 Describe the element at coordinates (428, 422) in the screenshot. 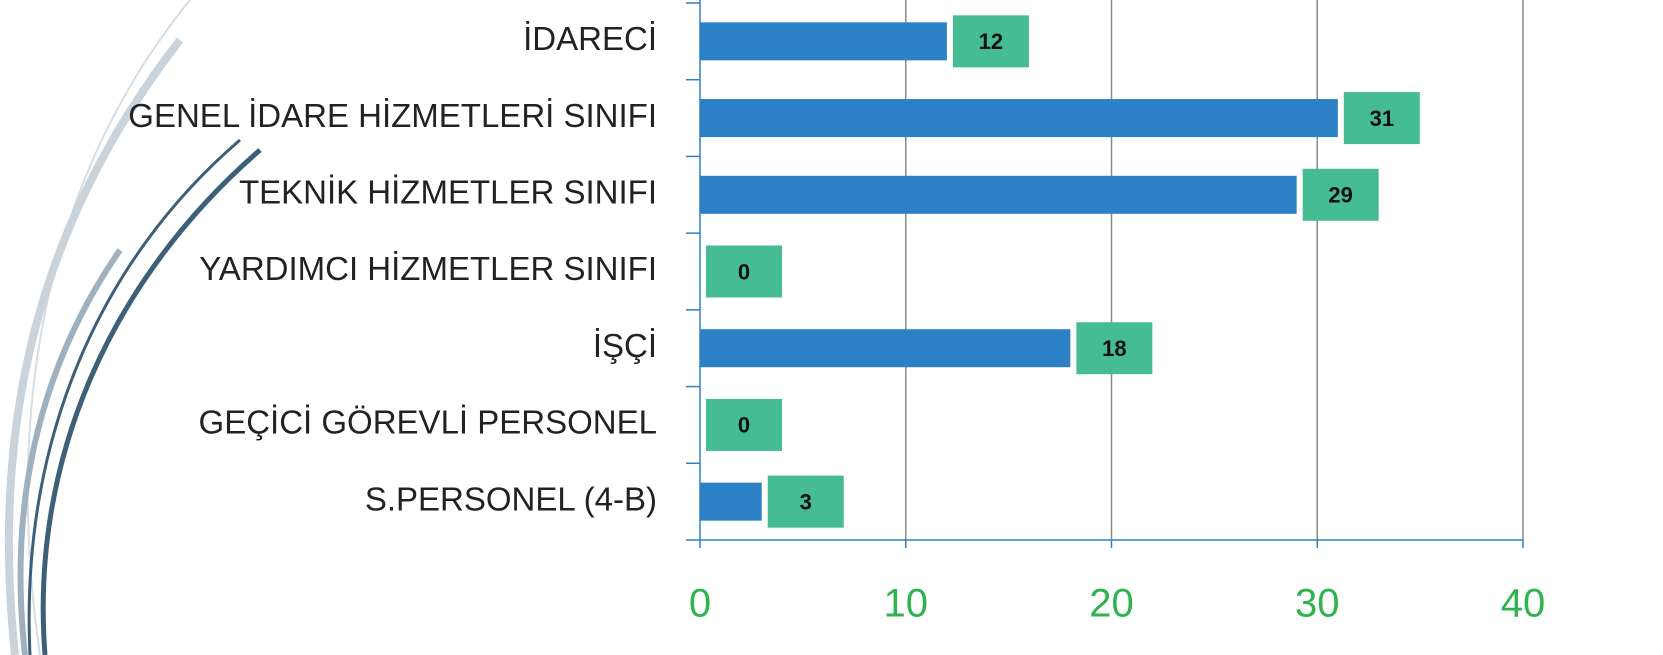

I see `y-tick-label: GEÇİCİ GÖREVLİ PERSONEL` at that location.